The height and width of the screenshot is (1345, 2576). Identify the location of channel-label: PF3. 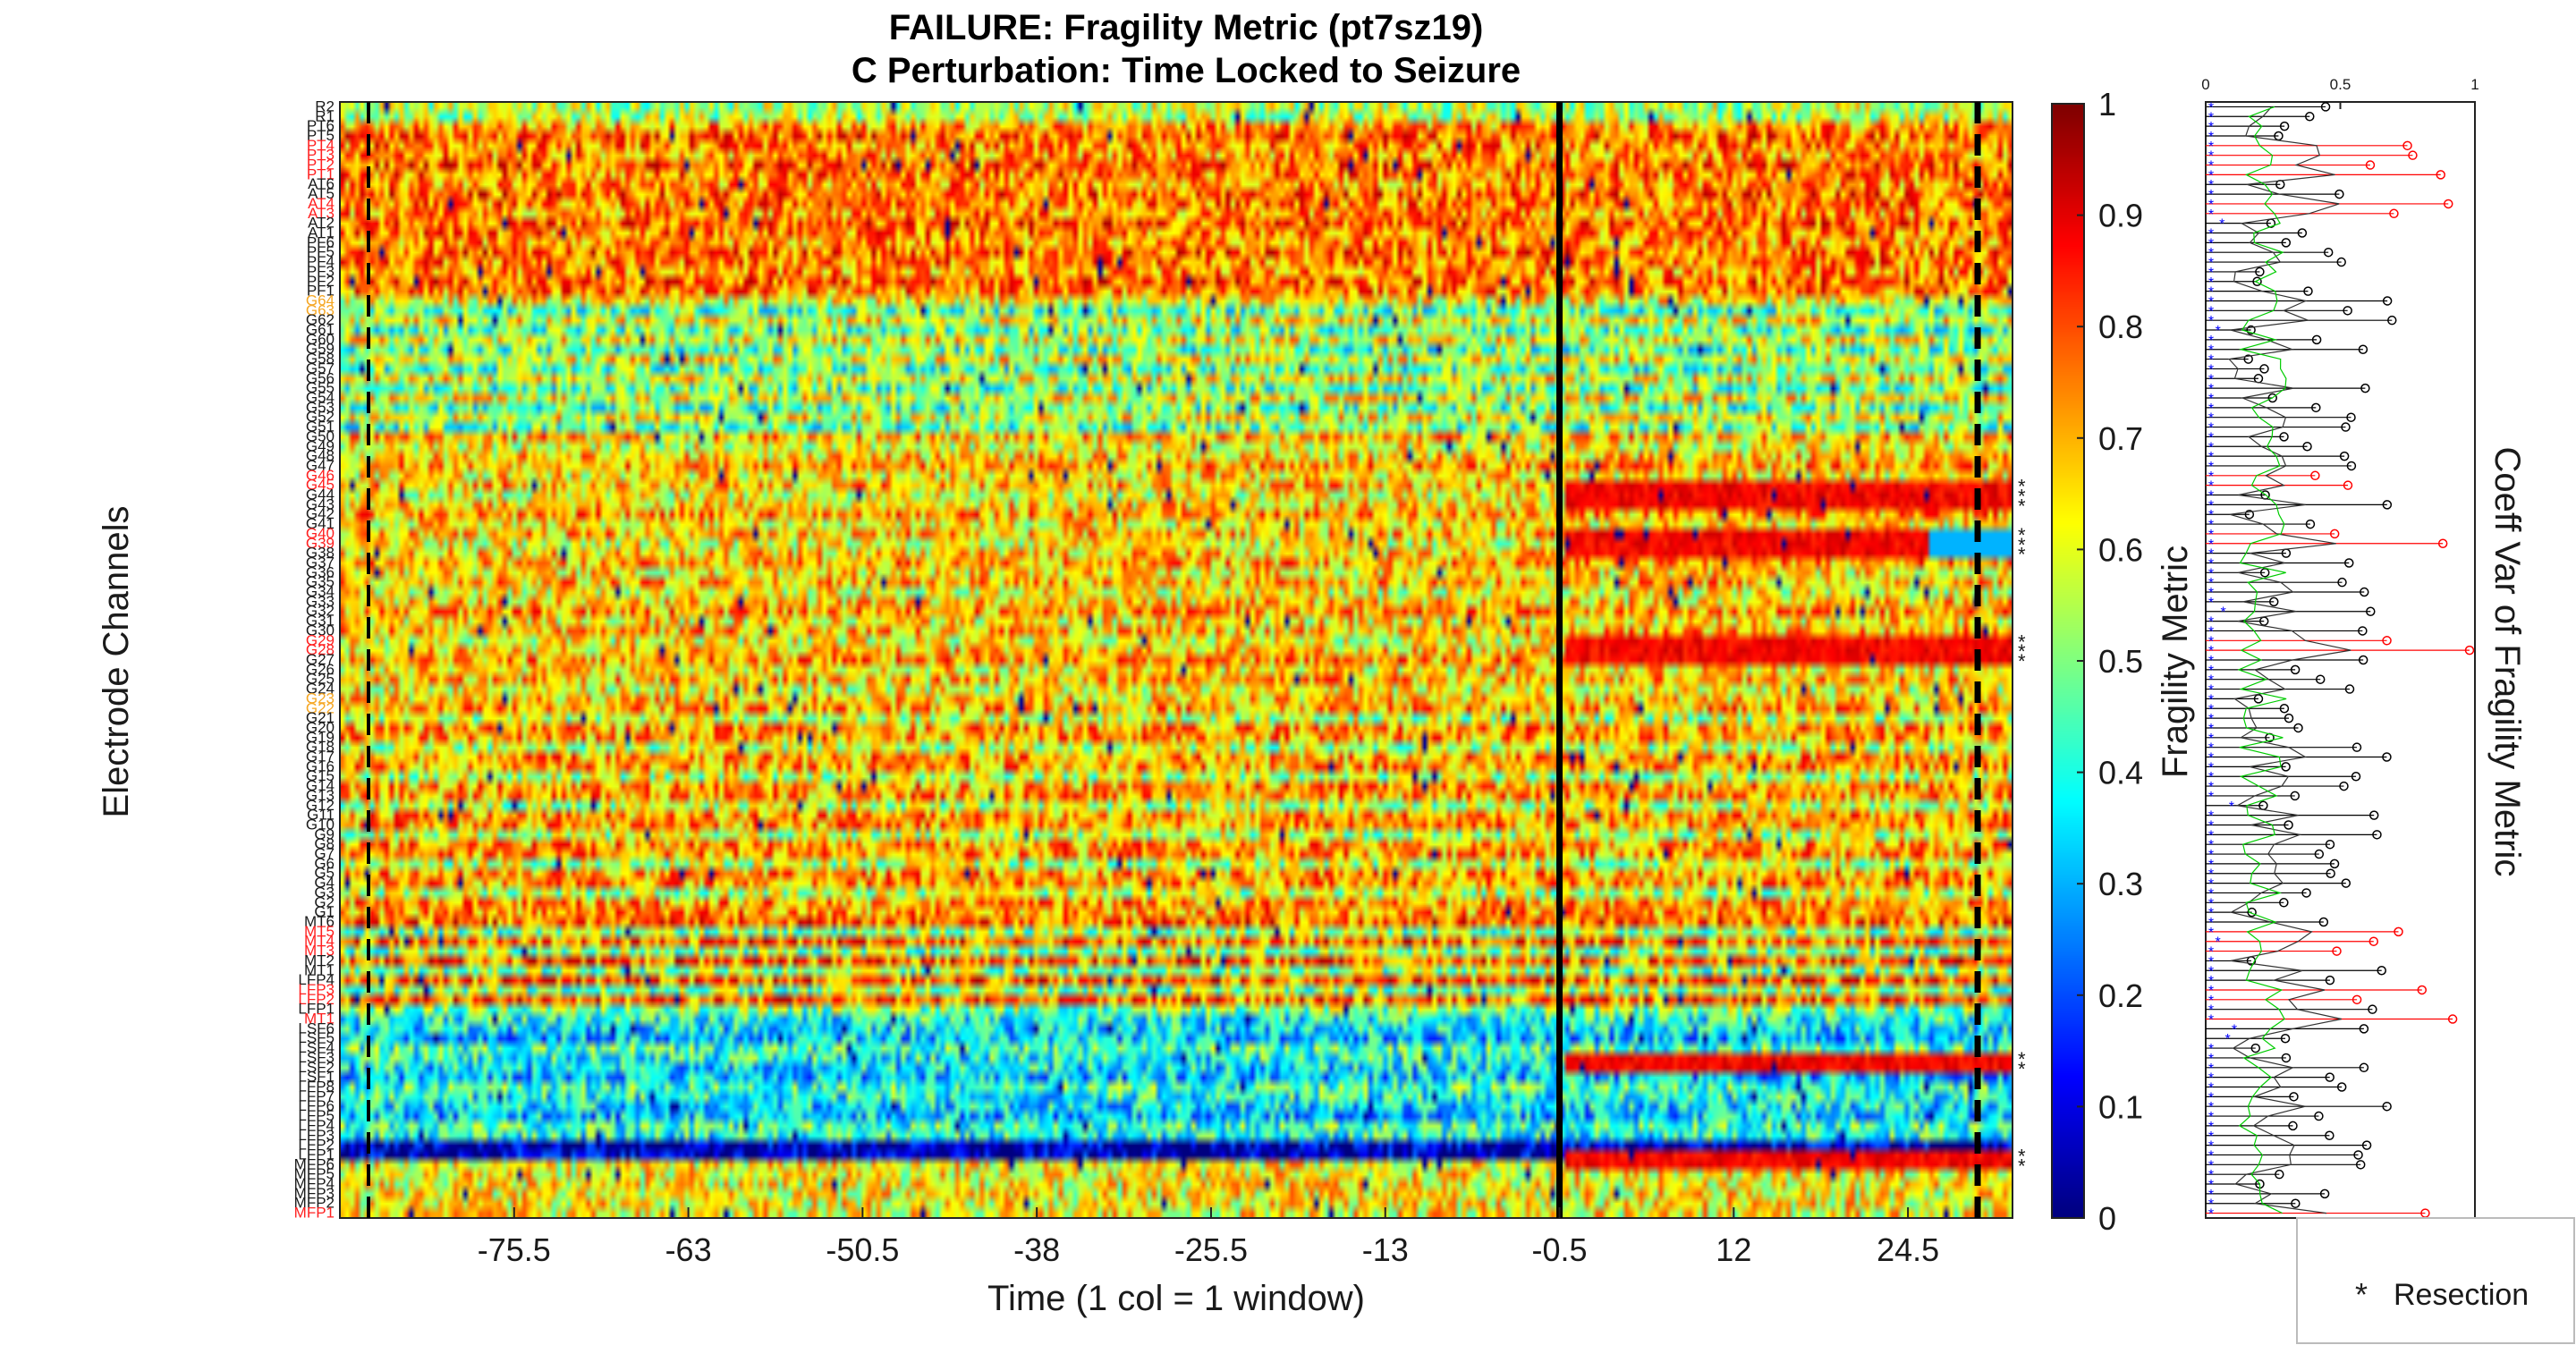
(321, 271).